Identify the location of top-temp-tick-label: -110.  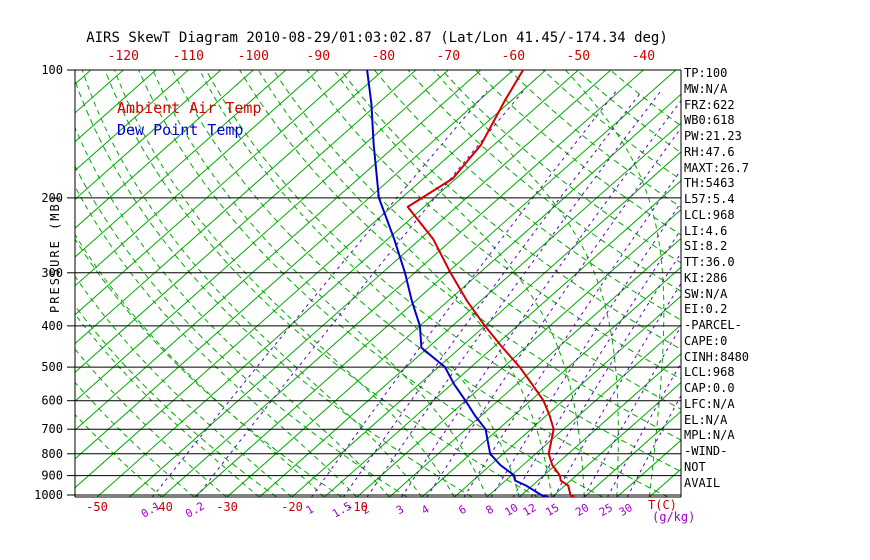
(188, 56).